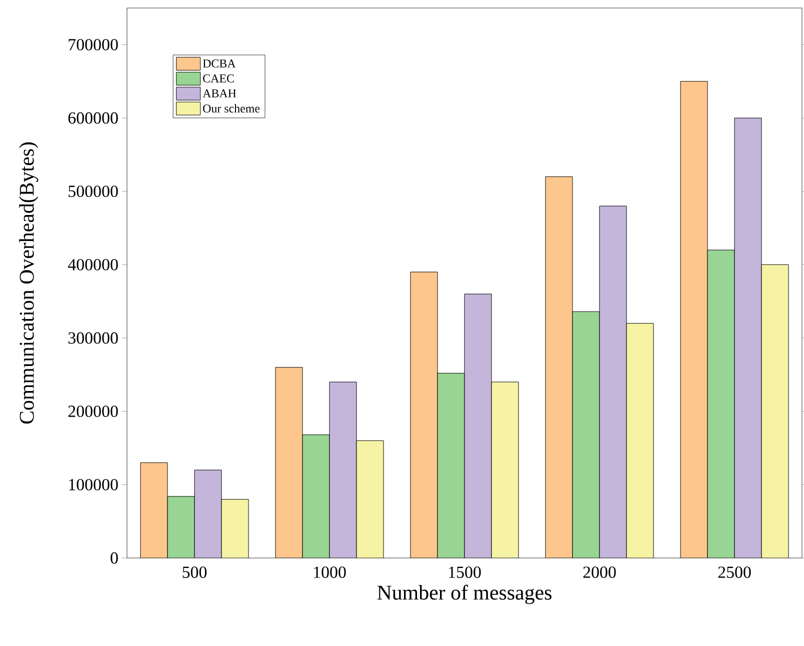 The width and height of the screenshot is (804, 646). What do you see at coordinates (93, 118) in the screenshot?
I see `y-tick-label: 600000` at bounding box center [93, 118].